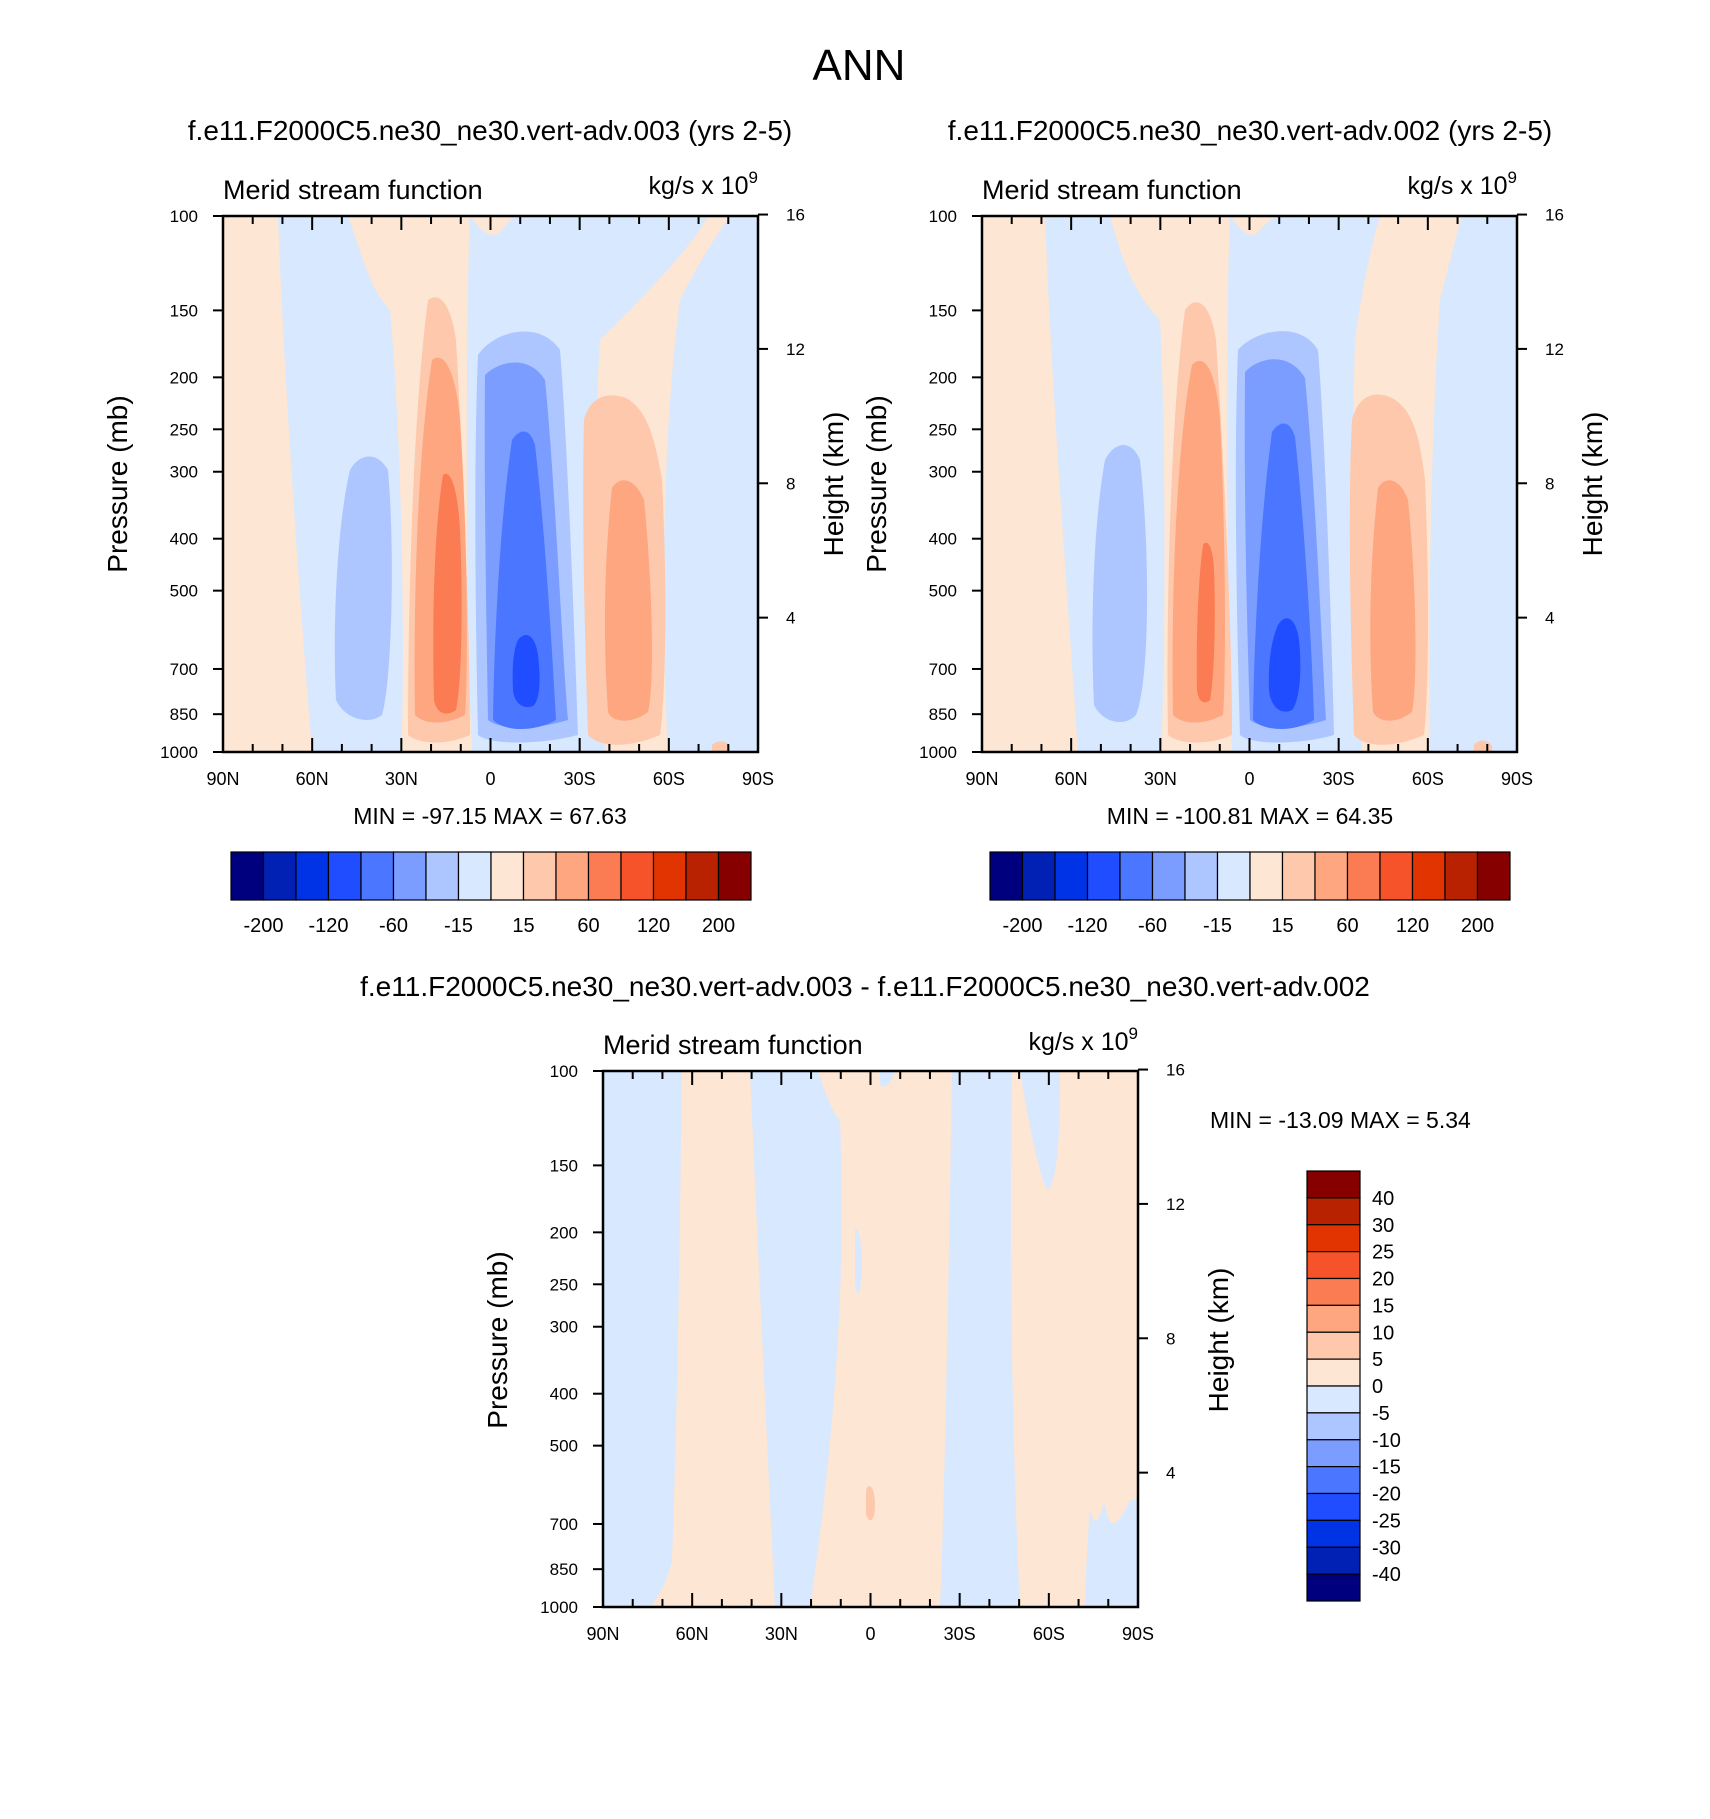 The width and height of the screenshot is (1710, 1819). Describe the element at coordinates (491, 894) in the screenshot. I see `panel-1-colorbar: -200 -120 -60 -15 15 60 120 200` at that location.